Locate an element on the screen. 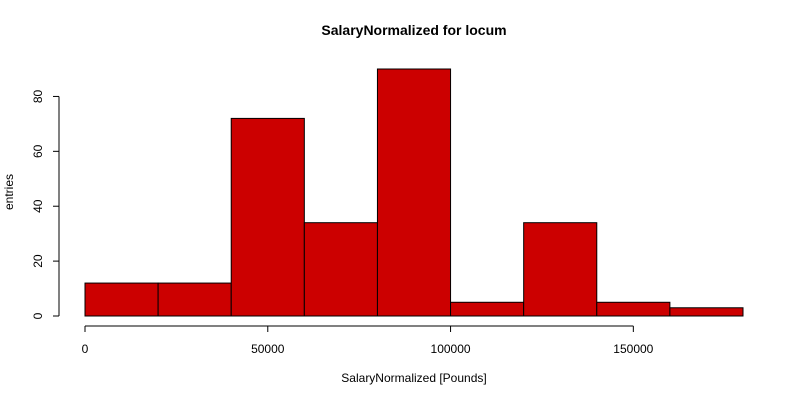 This screenshot has height=400, width=800. x-tick-label: 100000 is located at coordinates (451, 349).